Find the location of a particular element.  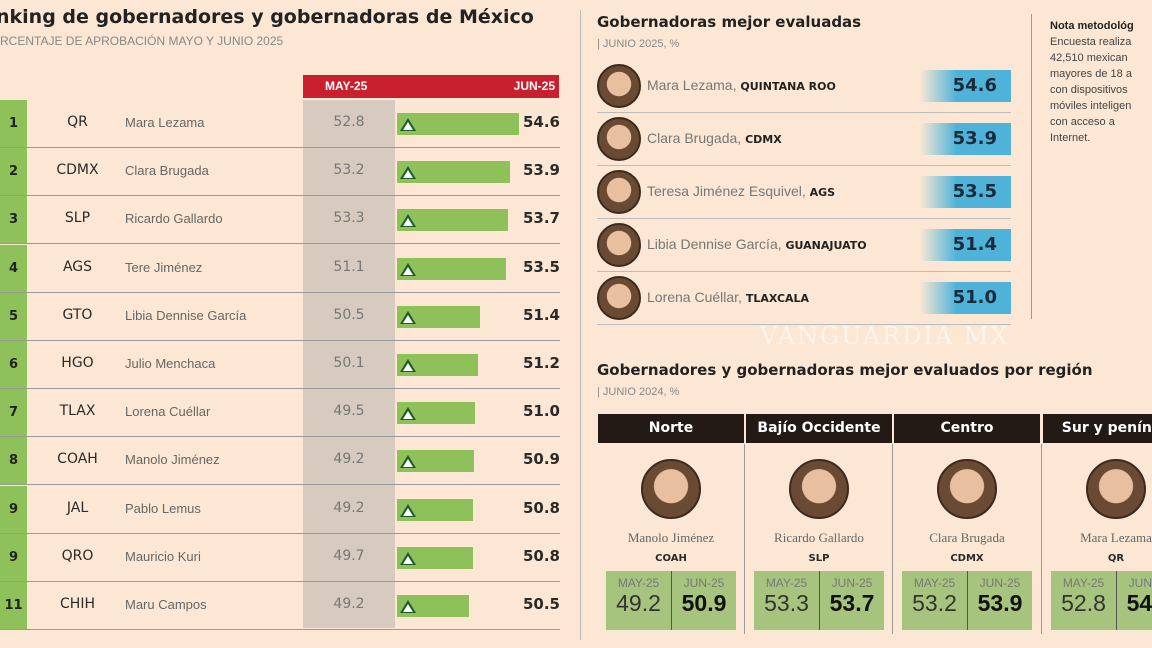

table-row: 11 CHIH Maru Campos 49.2 50.5 is located at coordinates (280, 606).